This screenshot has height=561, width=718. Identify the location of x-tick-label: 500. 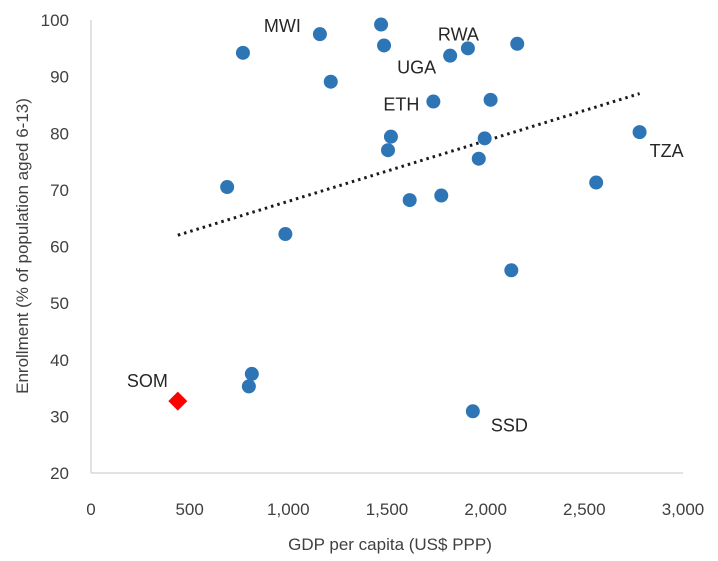
(189, 509).